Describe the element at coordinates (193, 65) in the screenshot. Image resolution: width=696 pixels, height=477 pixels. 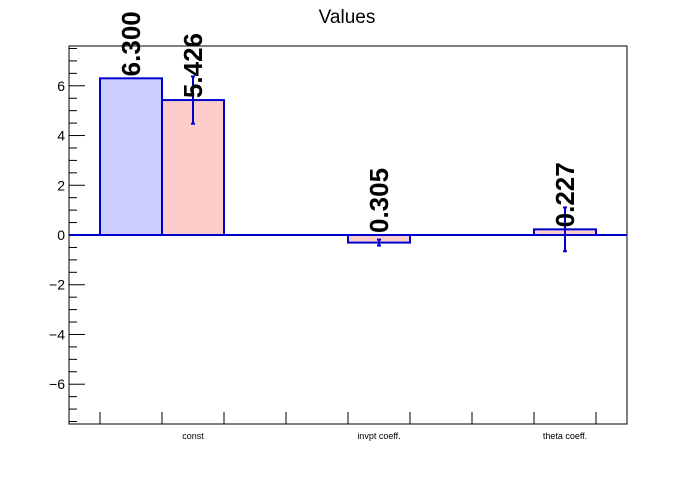
I see `bar-value-label: 5.426` at that location.